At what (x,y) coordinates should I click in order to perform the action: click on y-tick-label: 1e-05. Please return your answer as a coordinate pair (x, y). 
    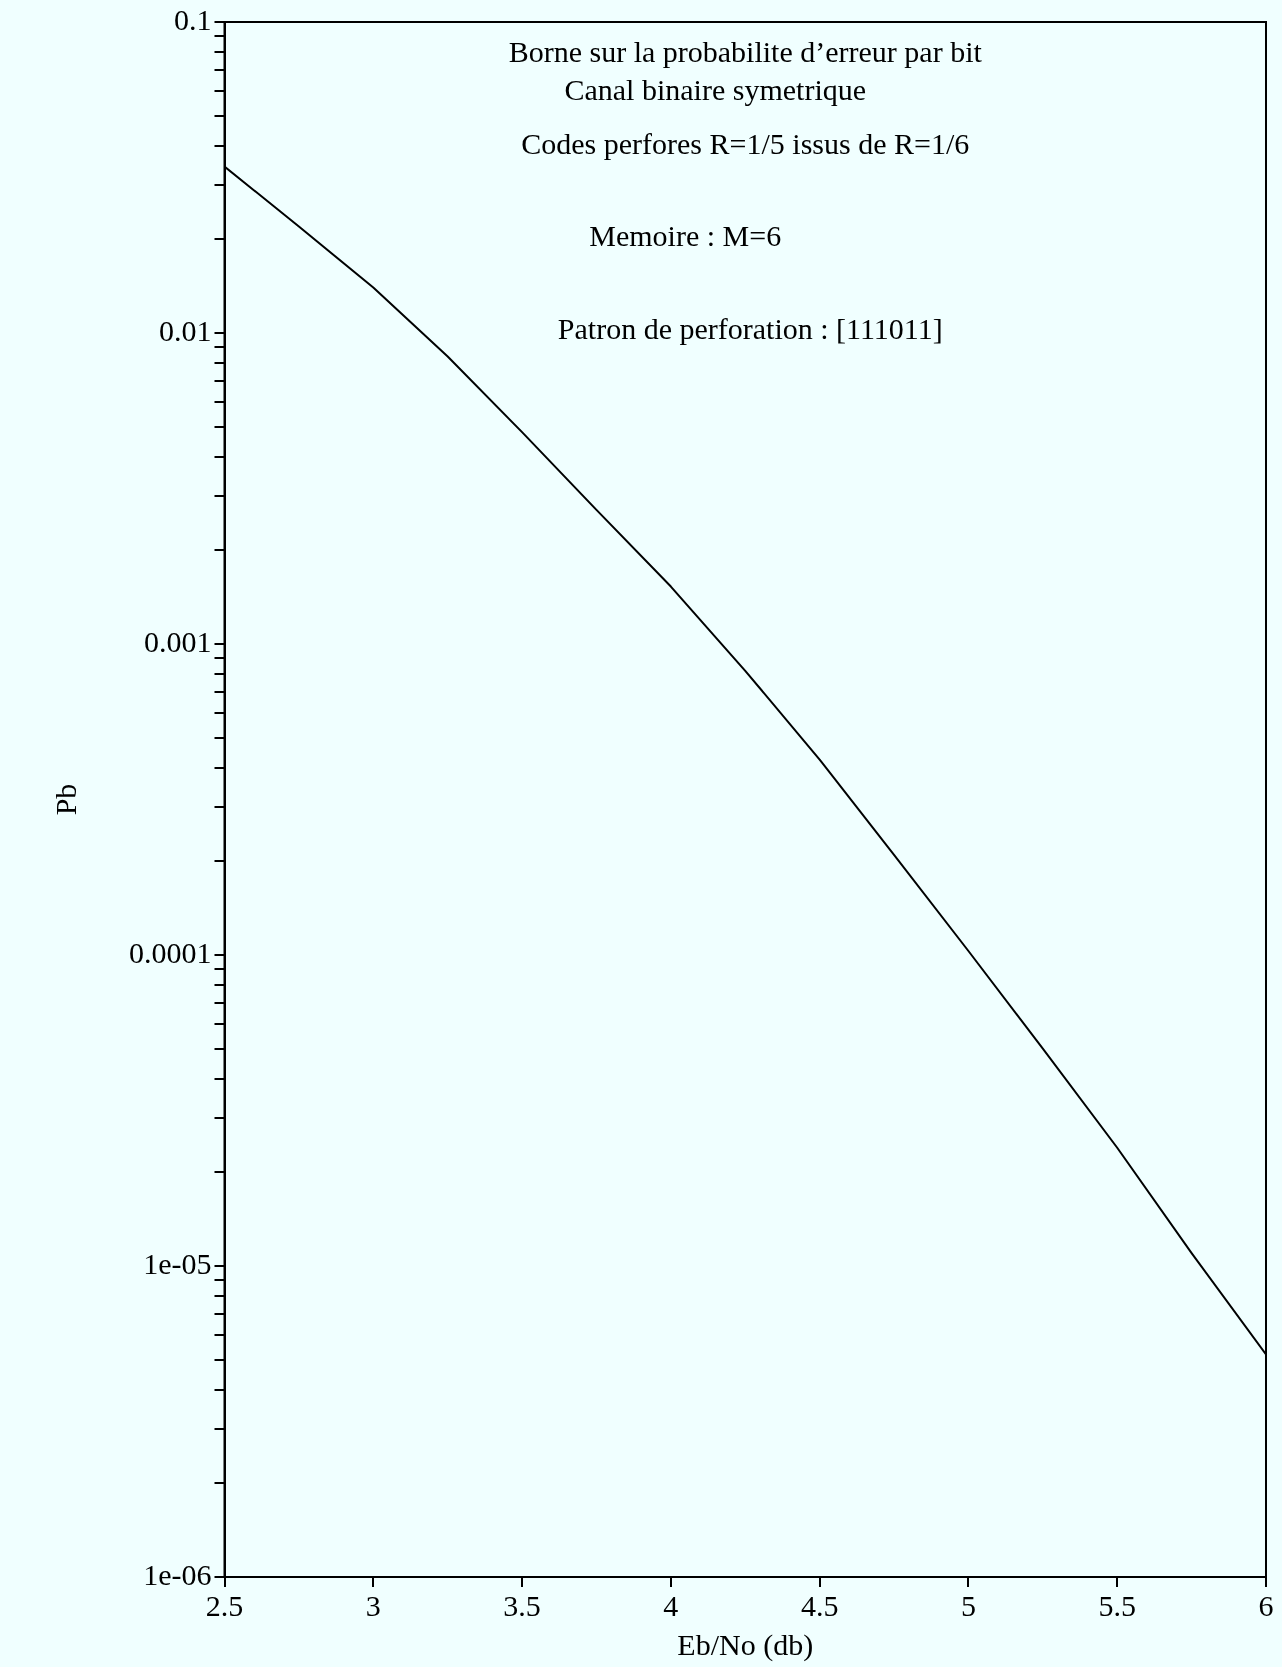
    Looking at the image, I should click on (177, 1263).